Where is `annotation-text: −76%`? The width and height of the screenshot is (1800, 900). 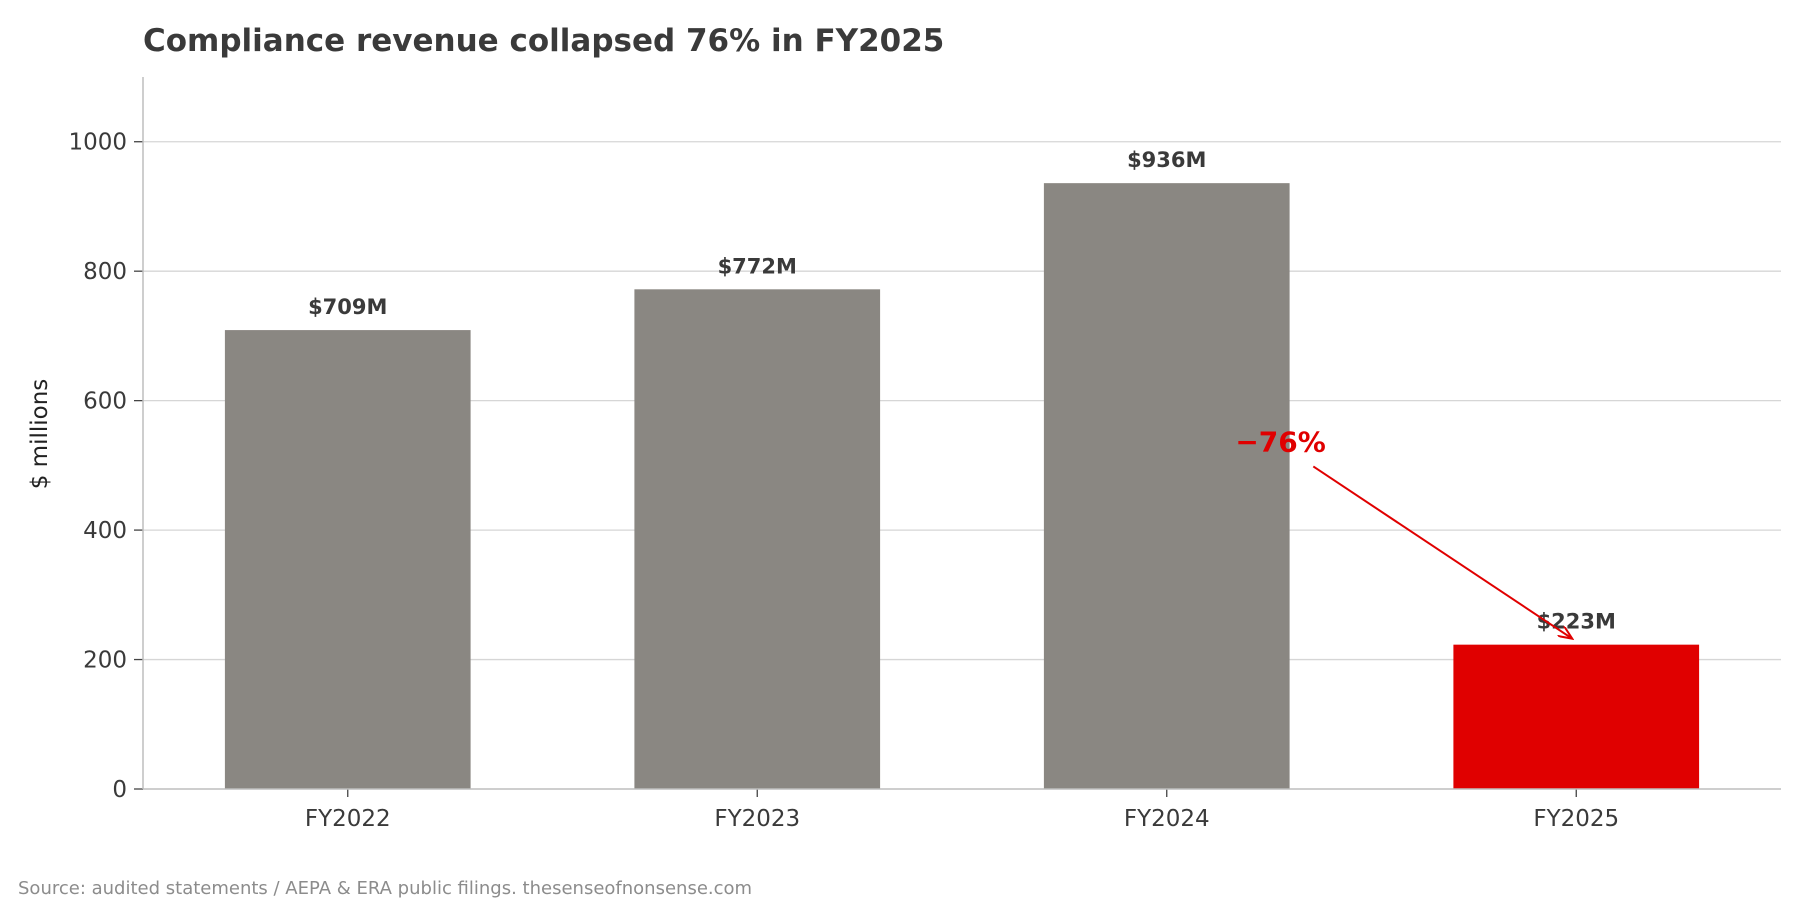
annotation-text: −76% is located at coordinates (1280, 441).